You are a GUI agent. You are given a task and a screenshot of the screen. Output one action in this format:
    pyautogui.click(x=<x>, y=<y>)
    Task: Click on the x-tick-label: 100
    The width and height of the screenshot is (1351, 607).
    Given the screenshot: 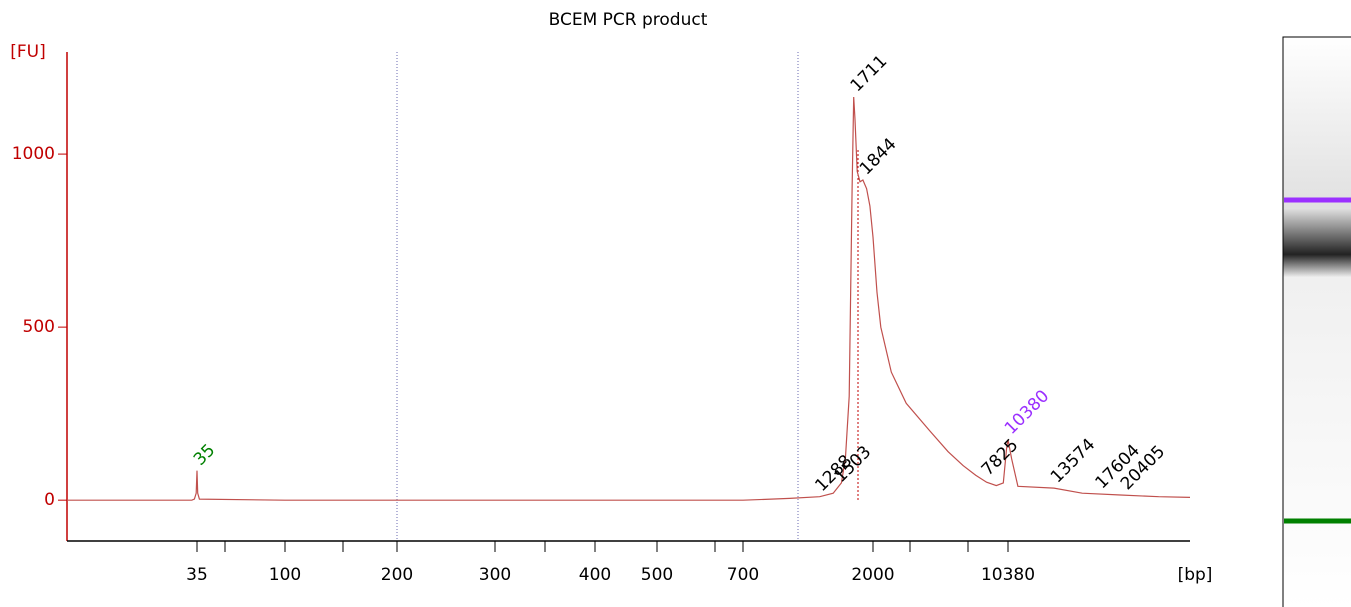 What is the action you would take?
    pyautogui.click(x=285, y=575)
    